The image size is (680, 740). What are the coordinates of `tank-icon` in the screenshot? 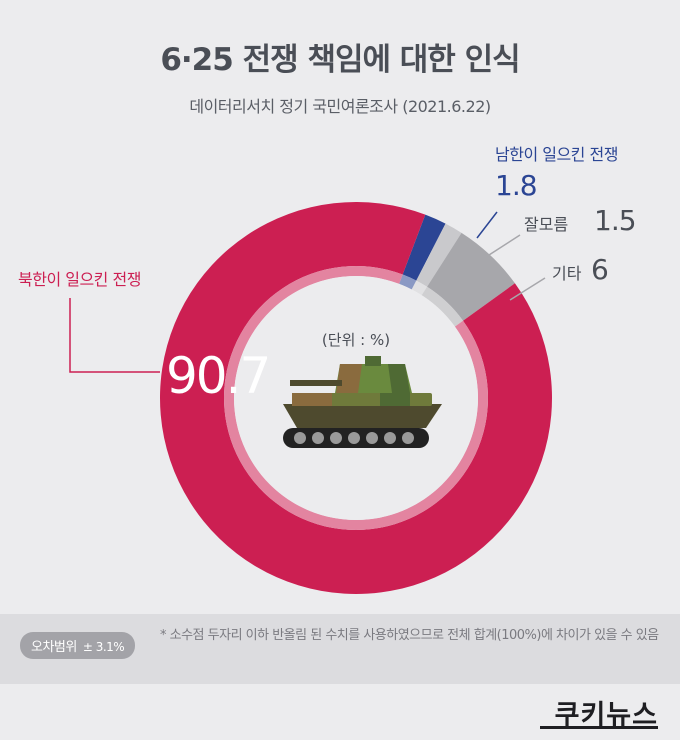 It's located at (362, 402).